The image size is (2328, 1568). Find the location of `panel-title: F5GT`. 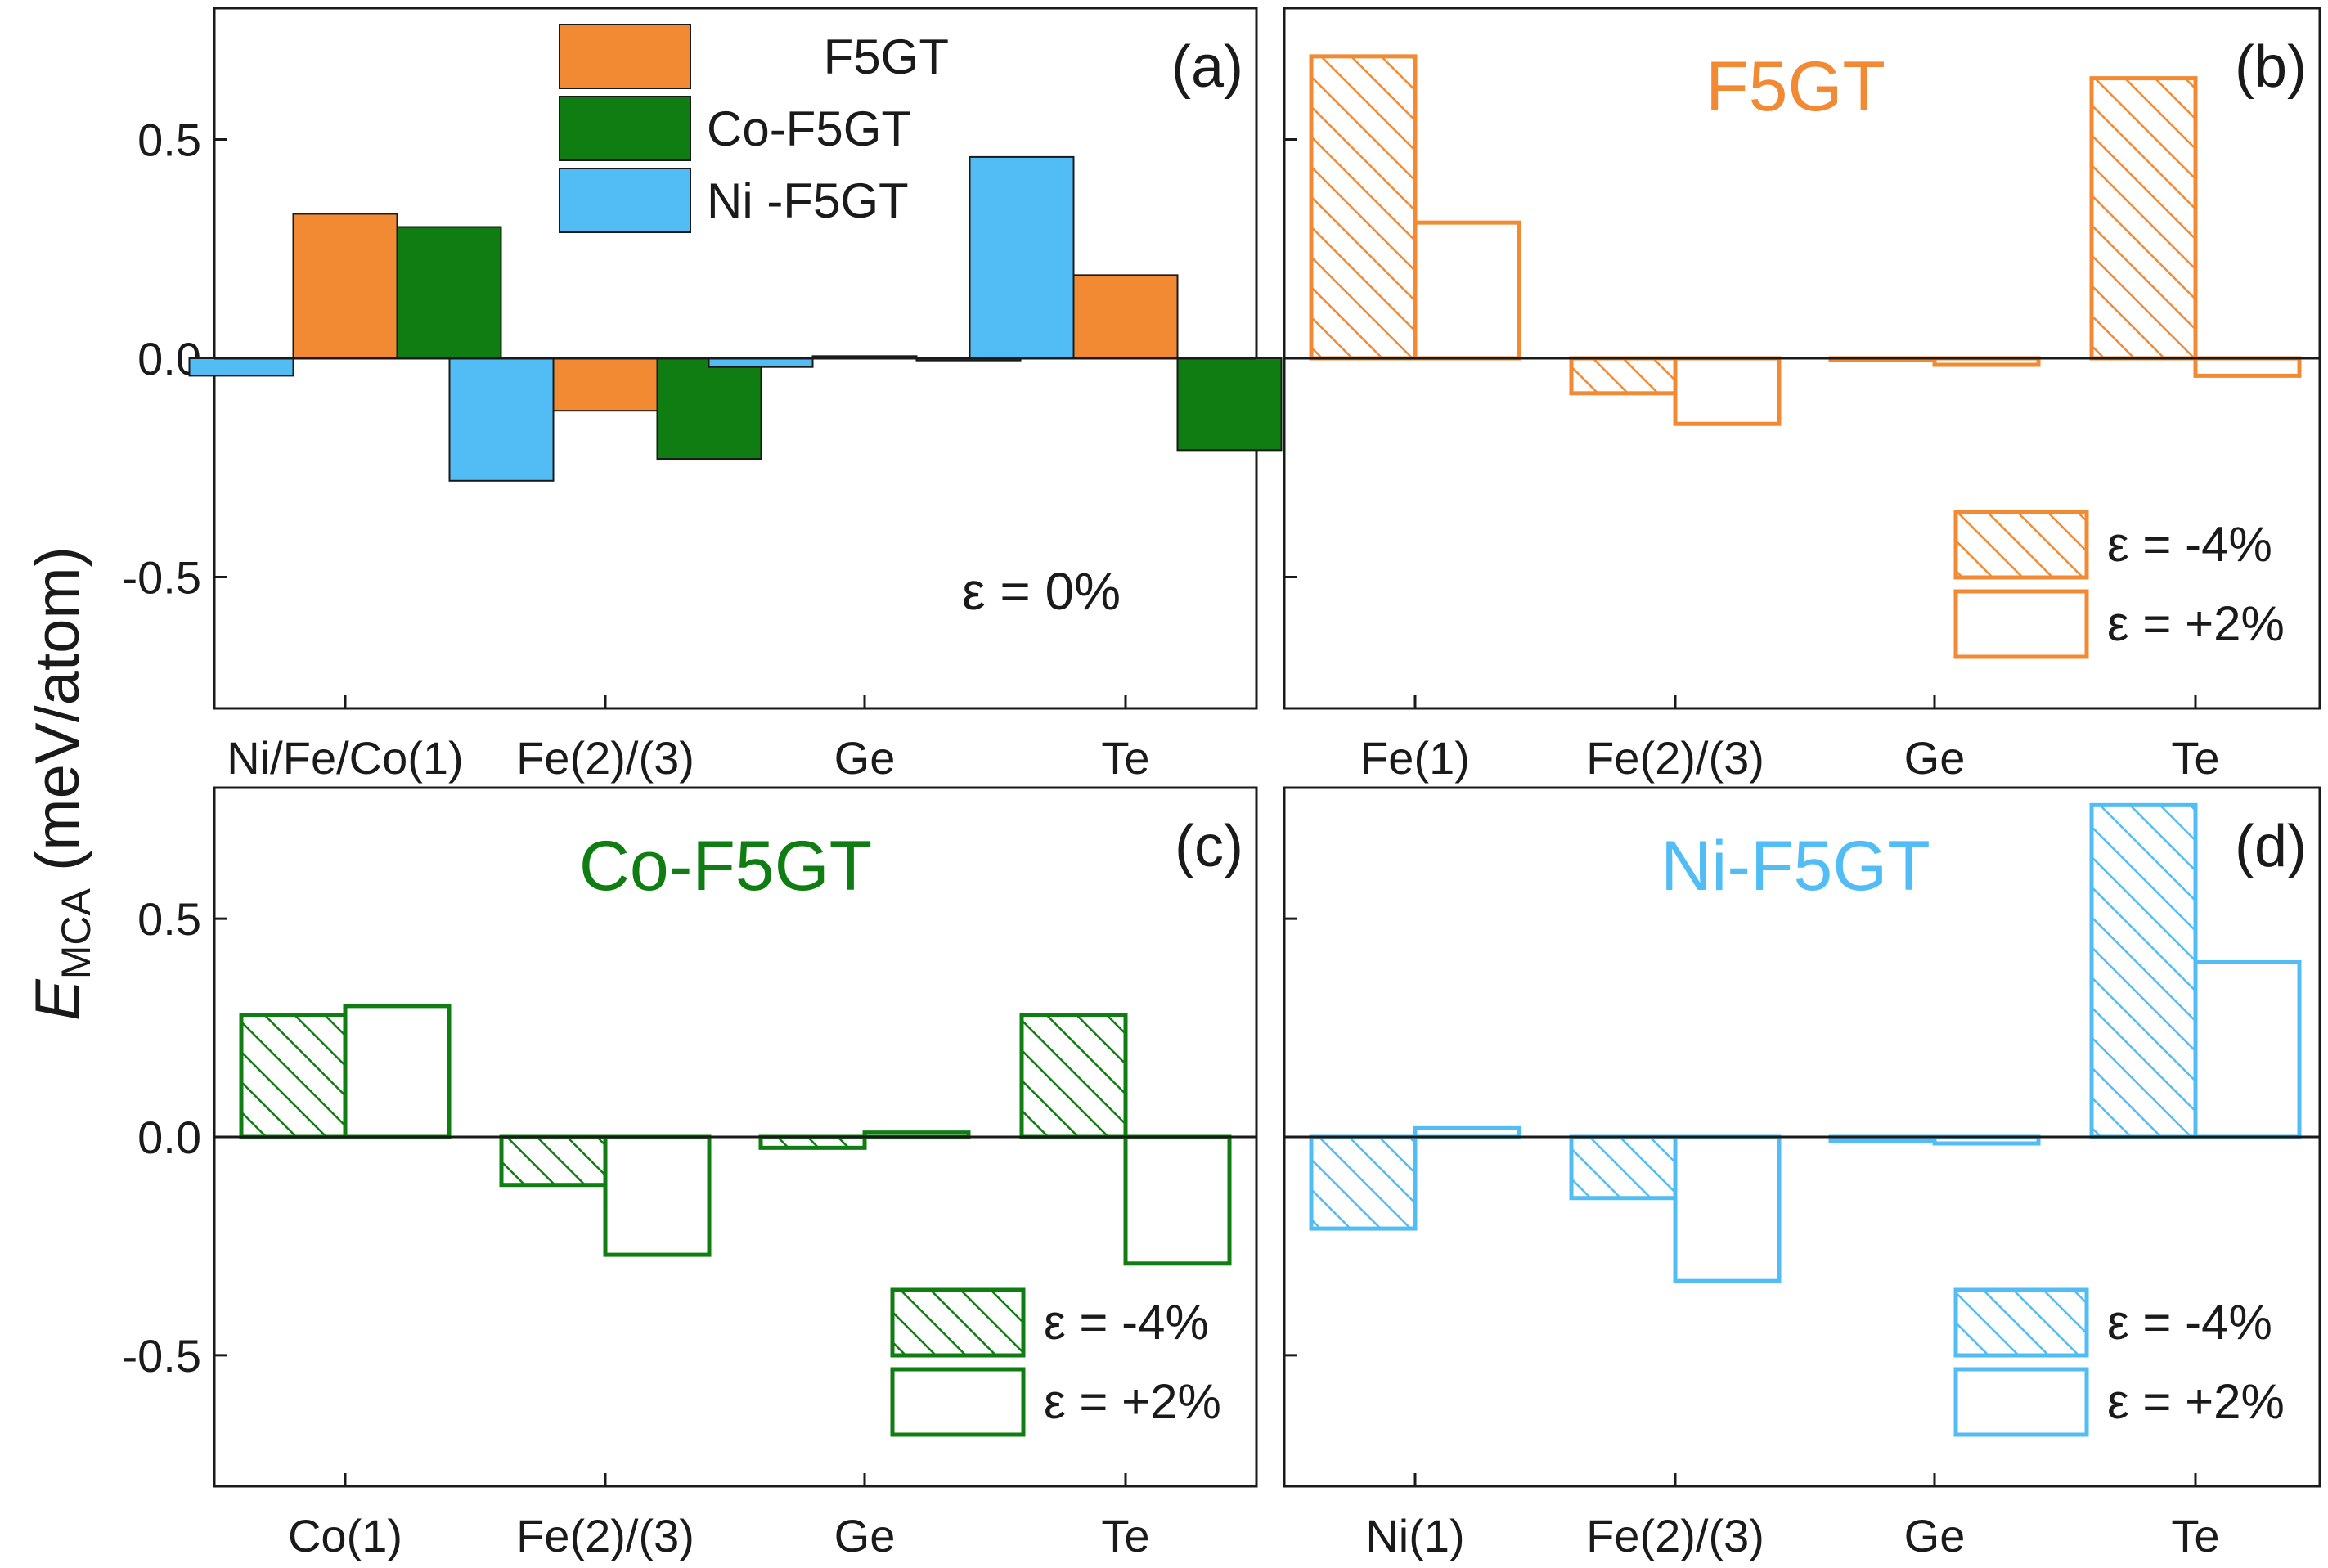

panel-title: F5GT is located at coordinates (1795, 86).